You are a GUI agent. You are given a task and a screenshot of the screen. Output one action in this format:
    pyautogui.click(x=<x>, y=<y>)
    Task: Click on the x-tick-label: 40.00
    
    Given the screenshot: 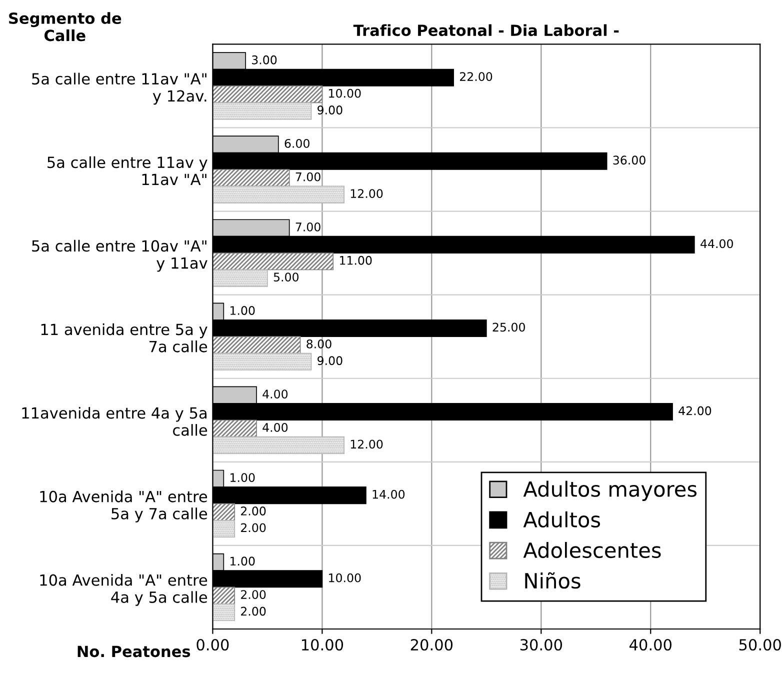 What is the action you would take?
    pyautogui.click(x=651, y=644)
    